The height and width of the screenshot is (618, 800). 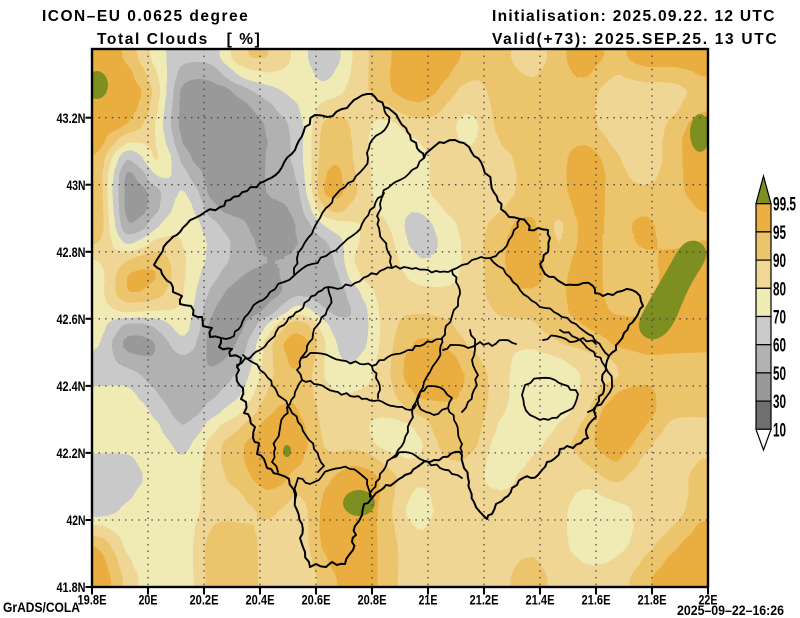 What do you see at coordinates (260, 600) in the screenshot?
I see `svg-text: 20.4E` at bounding box center [260, 600].